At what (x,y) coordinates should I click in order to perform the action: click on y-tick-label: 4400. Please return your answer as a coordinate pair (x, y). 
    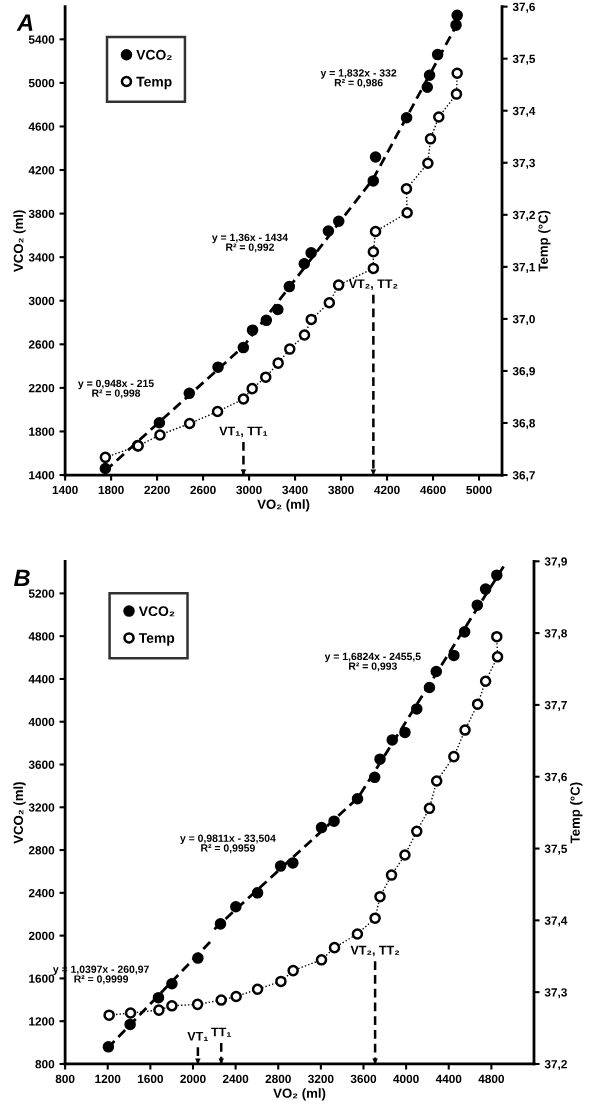
    Looking at the image, I should click on (41, 679).